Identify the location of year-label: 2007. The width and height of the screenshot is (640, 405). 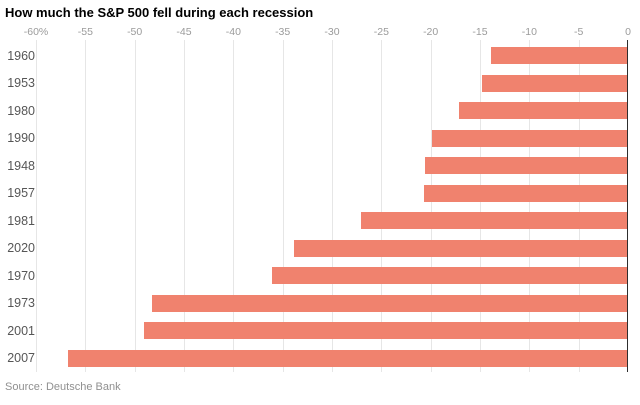
(21, 358).